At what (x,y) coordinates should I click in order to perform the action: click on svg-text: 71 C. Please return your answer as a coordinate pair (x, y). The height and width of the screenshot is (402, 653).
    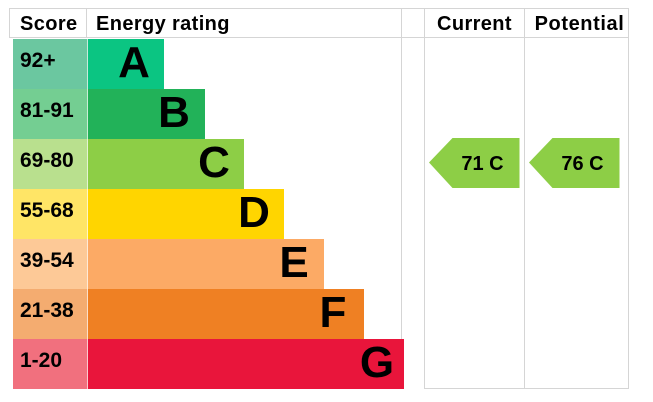
    Looking at the image, I should click on (482, 164).